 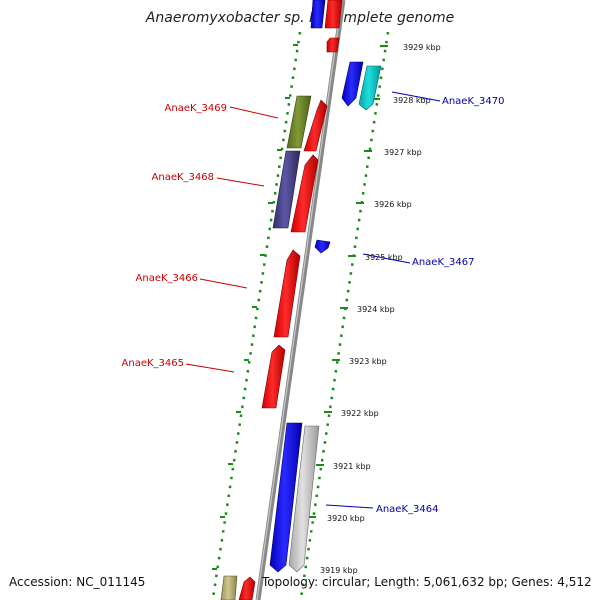 What do you see at coordinates (153, 363) in the screenshot?
I see `gene-label: AnaeK_3465` at bounding box center [153, 363].